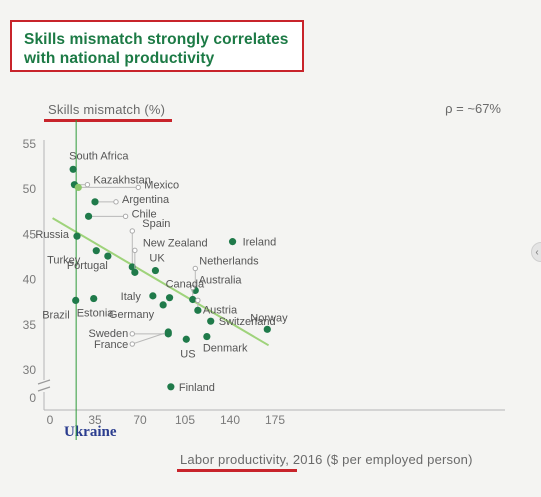  I want to click on y-tick-label: 0, so click(32, 398).